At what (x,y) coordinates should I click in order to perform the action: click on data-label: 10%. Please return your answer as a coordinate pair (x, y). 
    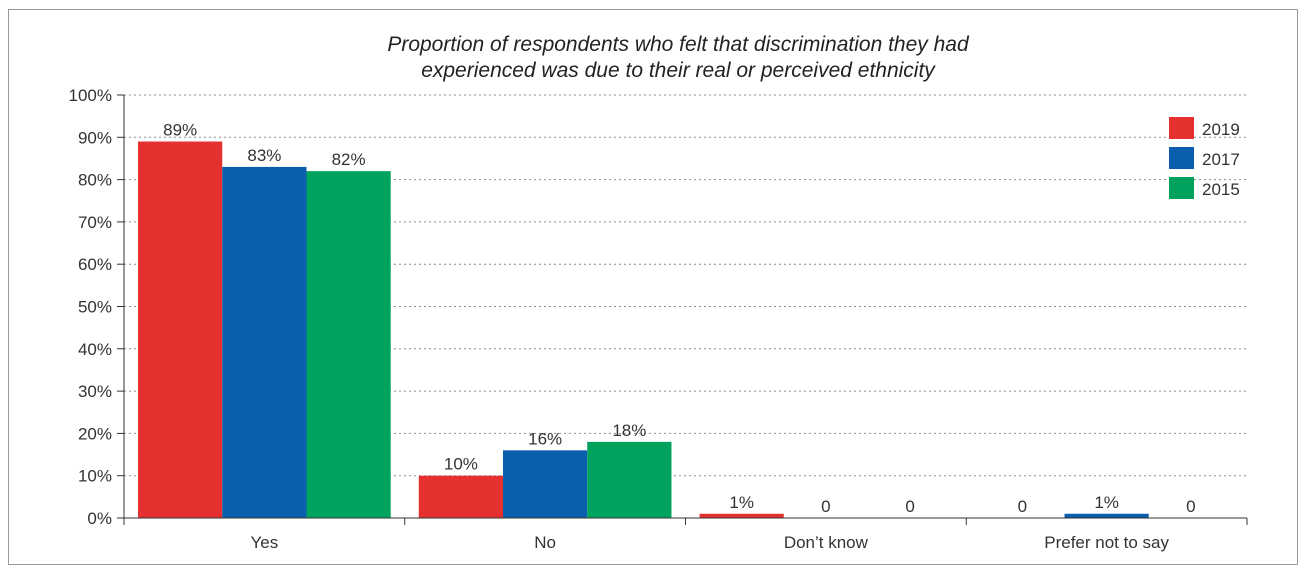
    Looking at the image, I should click on (461, 464).